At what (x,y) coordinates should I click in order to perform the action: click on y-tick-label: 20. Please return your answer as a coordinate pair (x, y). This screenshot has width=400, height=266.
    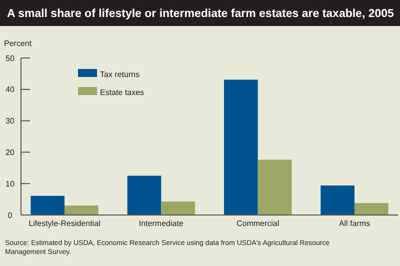
    Looking at the image, I should click on (10, 152).